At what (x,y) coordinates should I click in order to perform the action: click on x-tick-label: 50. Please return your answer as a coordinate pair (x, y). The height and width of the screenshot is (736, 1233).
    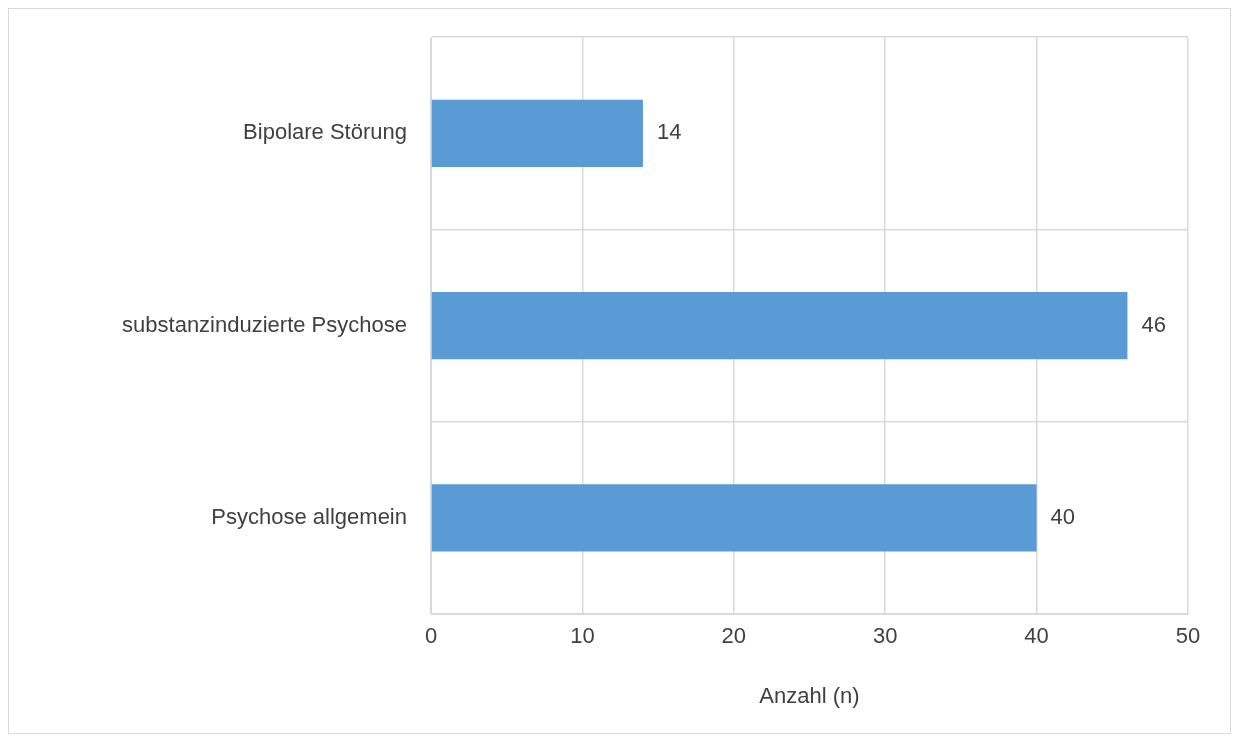
    Looking at the image, I should click on (1188, 636).